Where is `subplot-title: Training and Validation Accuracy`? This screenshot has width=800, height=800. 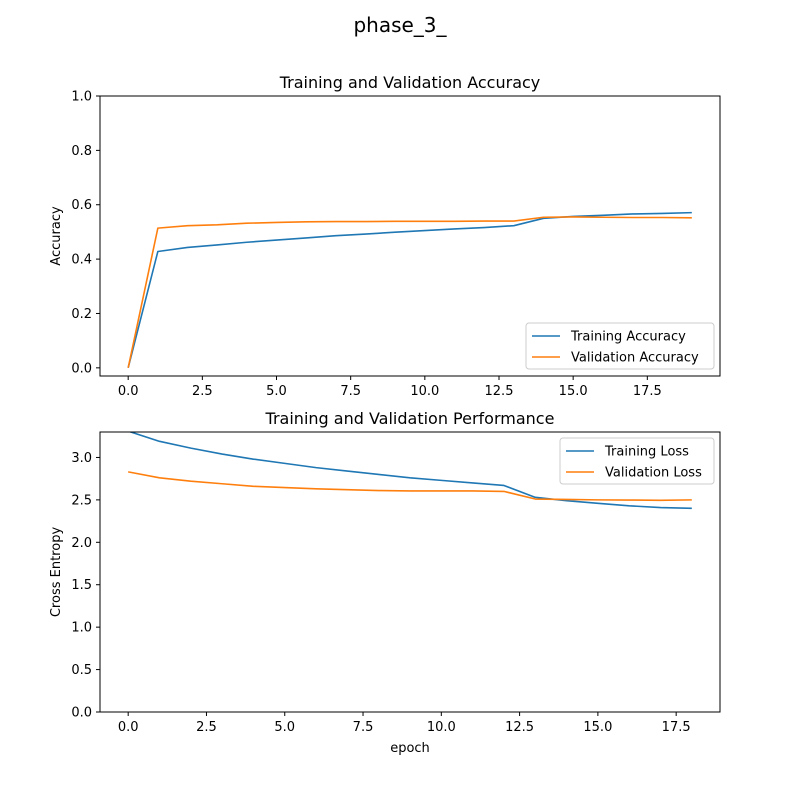 subplot-title: Training and Validation Accuracy is located at coordinates (410, 82).